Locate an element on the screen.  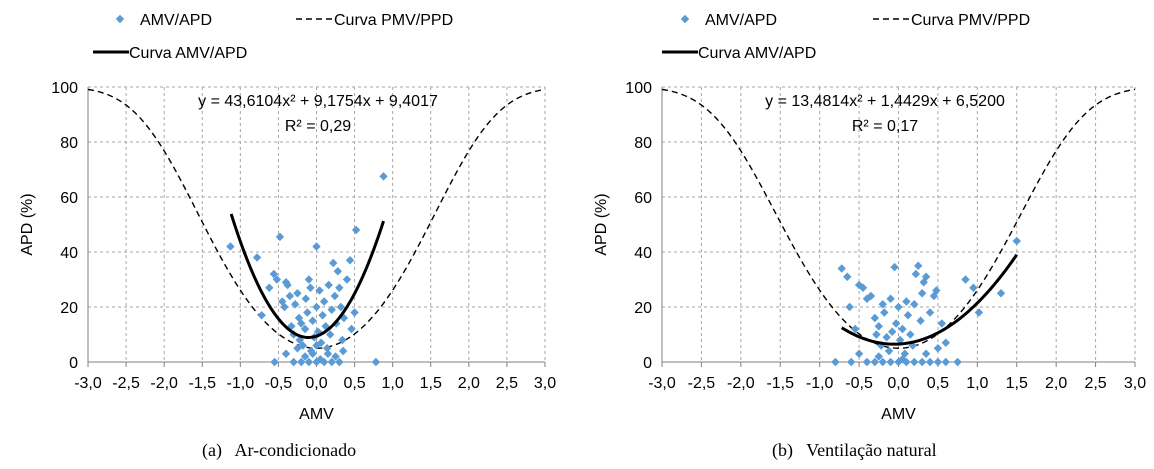
legend-label-curva-amv-apd: Curva AMV/APD is located at coordinates (188, 53).